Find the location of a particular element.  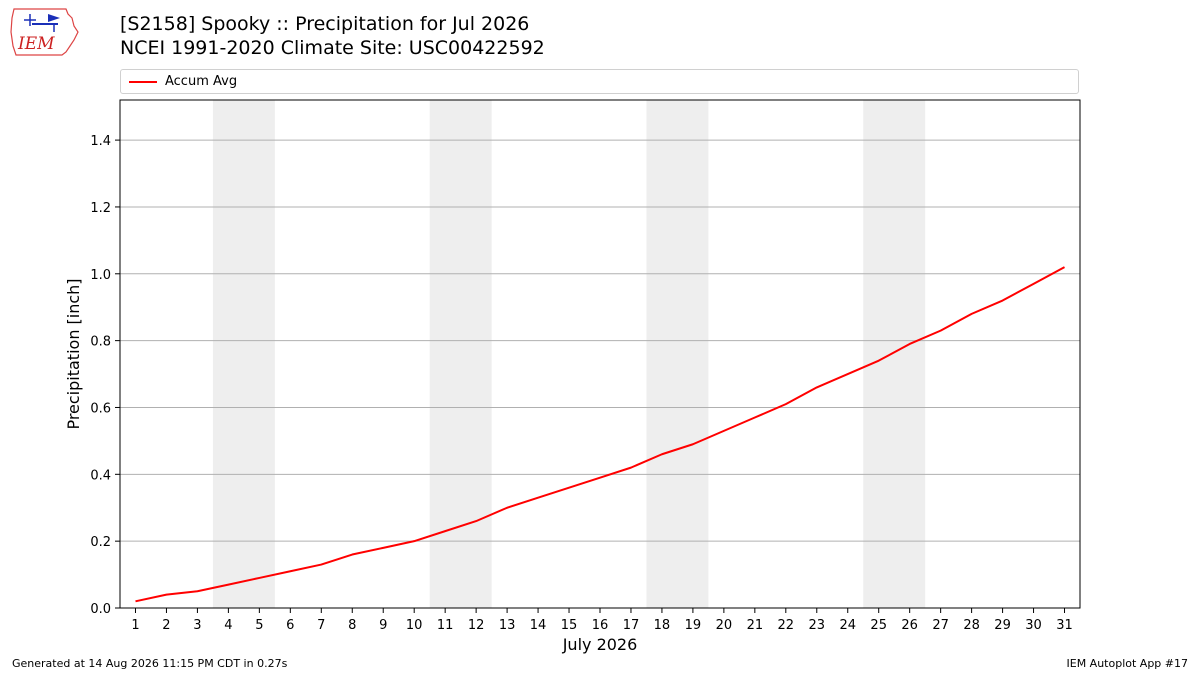

x-tick-label: 27 is located at coordinates (940, 625).